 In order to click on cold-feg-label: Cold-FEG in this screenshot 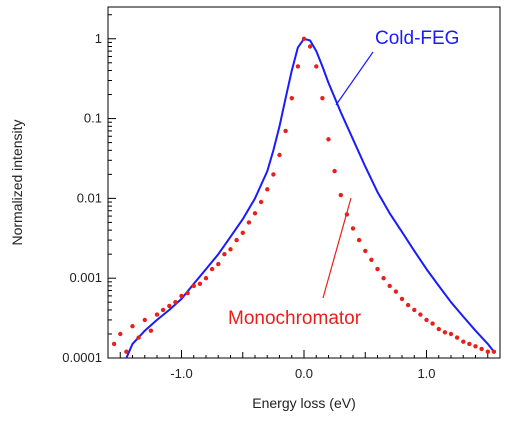, I will do `click(417, 38)`.